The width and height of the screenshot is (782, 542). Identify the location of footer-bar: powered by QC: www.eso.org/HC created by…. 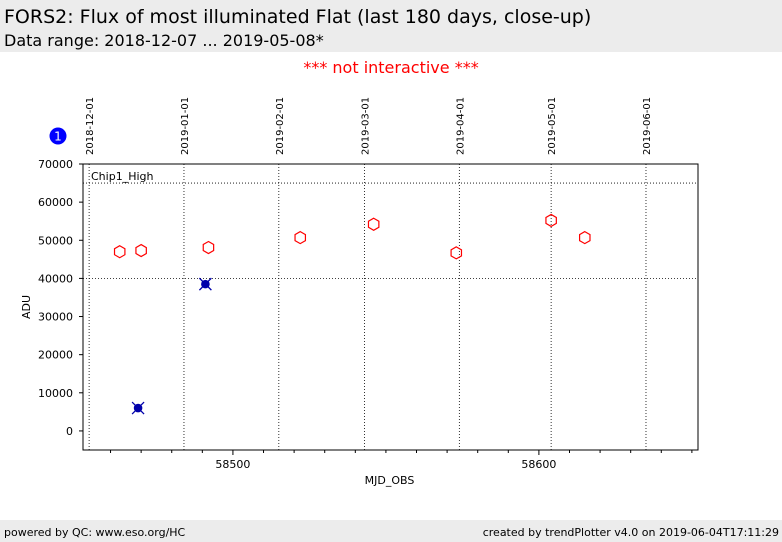
(391, 531).